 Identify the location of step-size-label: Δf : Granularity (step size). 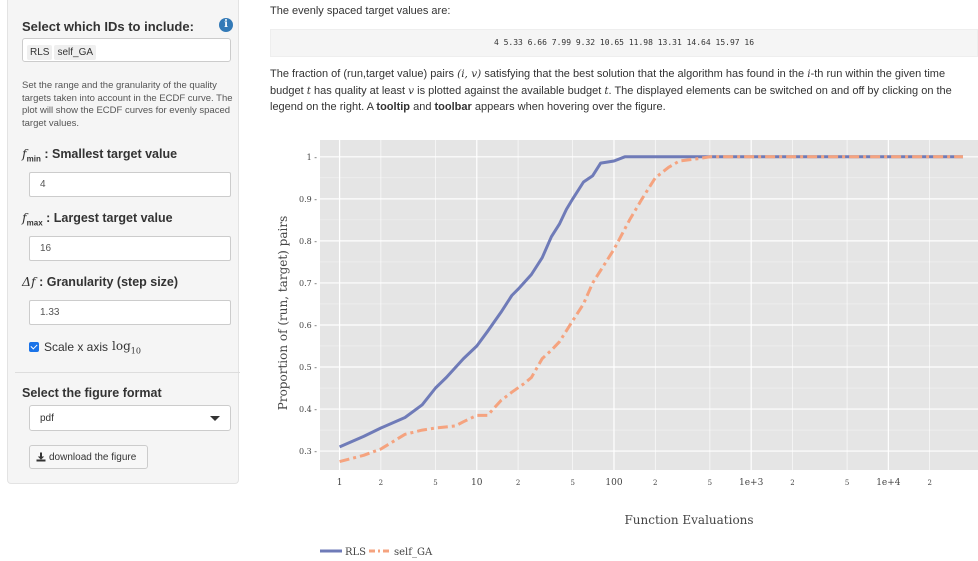
(100, 281).